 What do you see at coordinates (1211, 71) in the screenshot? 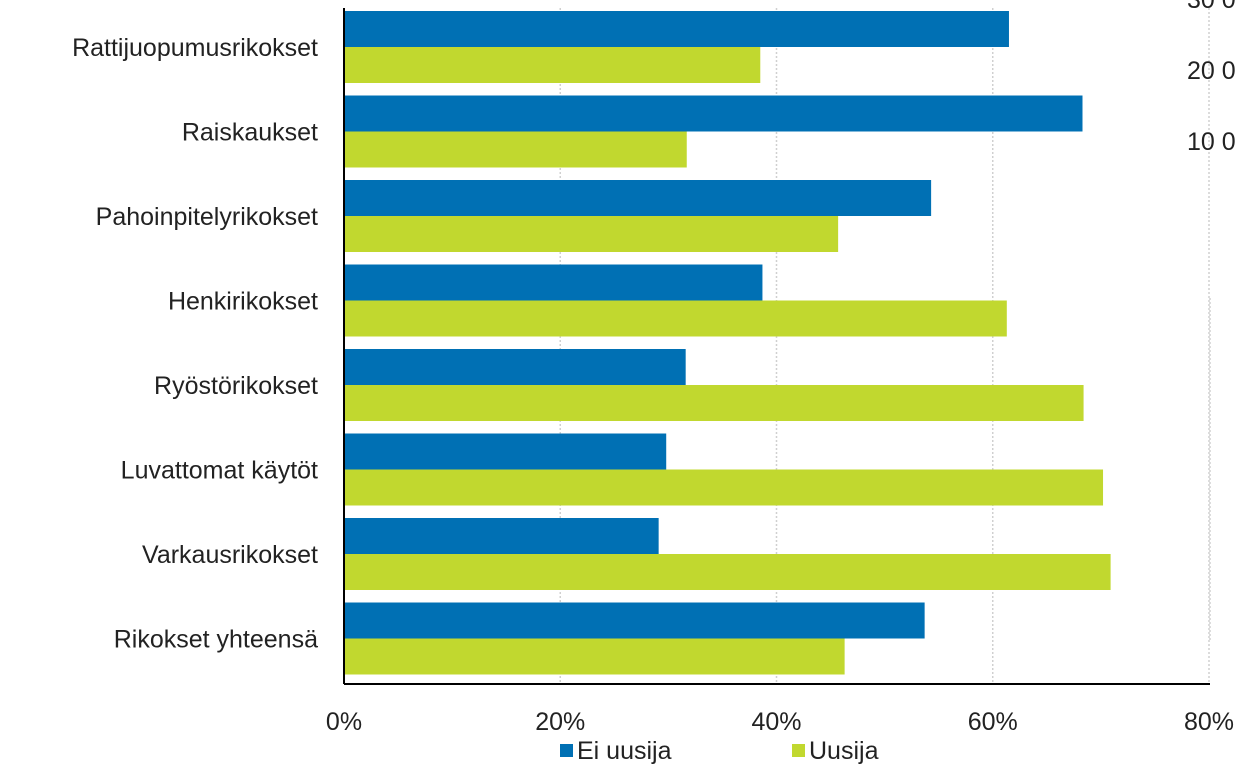
I see `overlap-text-2: 20 0` at bounding box center [1211, 71].